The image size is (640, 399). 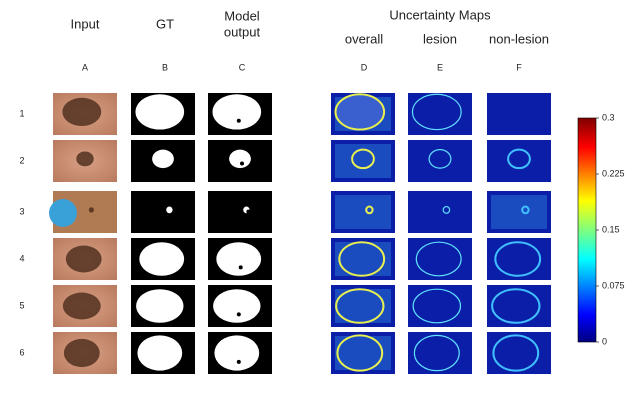 I want to click on column-letter: D, so click(x=364, y=67).